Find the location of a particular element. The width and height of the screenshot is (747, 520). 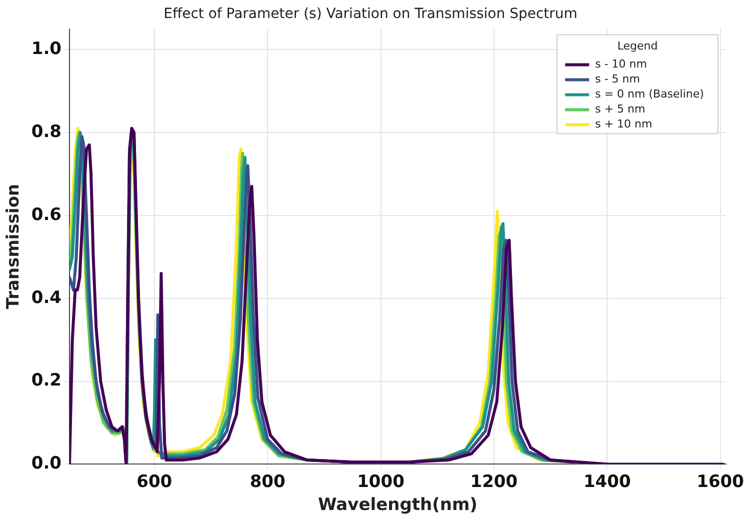

x-tick-label: 1200 is located at coordinates (494, 482).